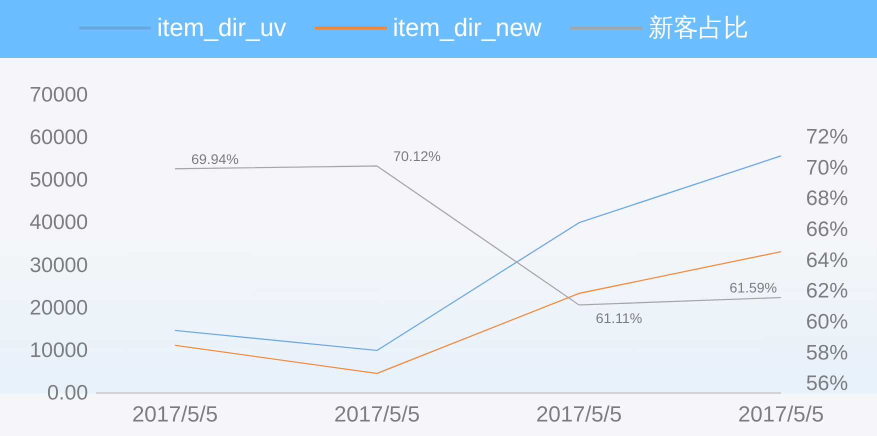 The height and width of the screenshot is (436, 877). I want to click on data-label: 61.59%, so click(753, 288).